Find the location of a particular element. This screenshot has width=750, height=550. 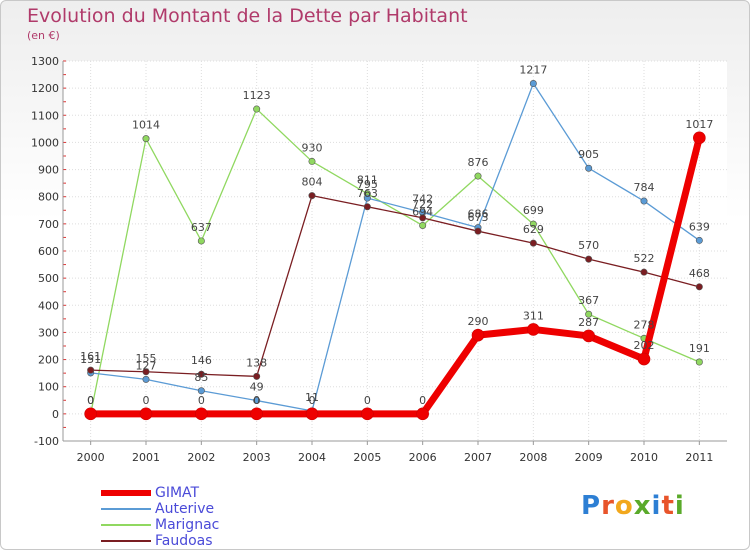

data-label: 694 is located at coordinates (422, 211).